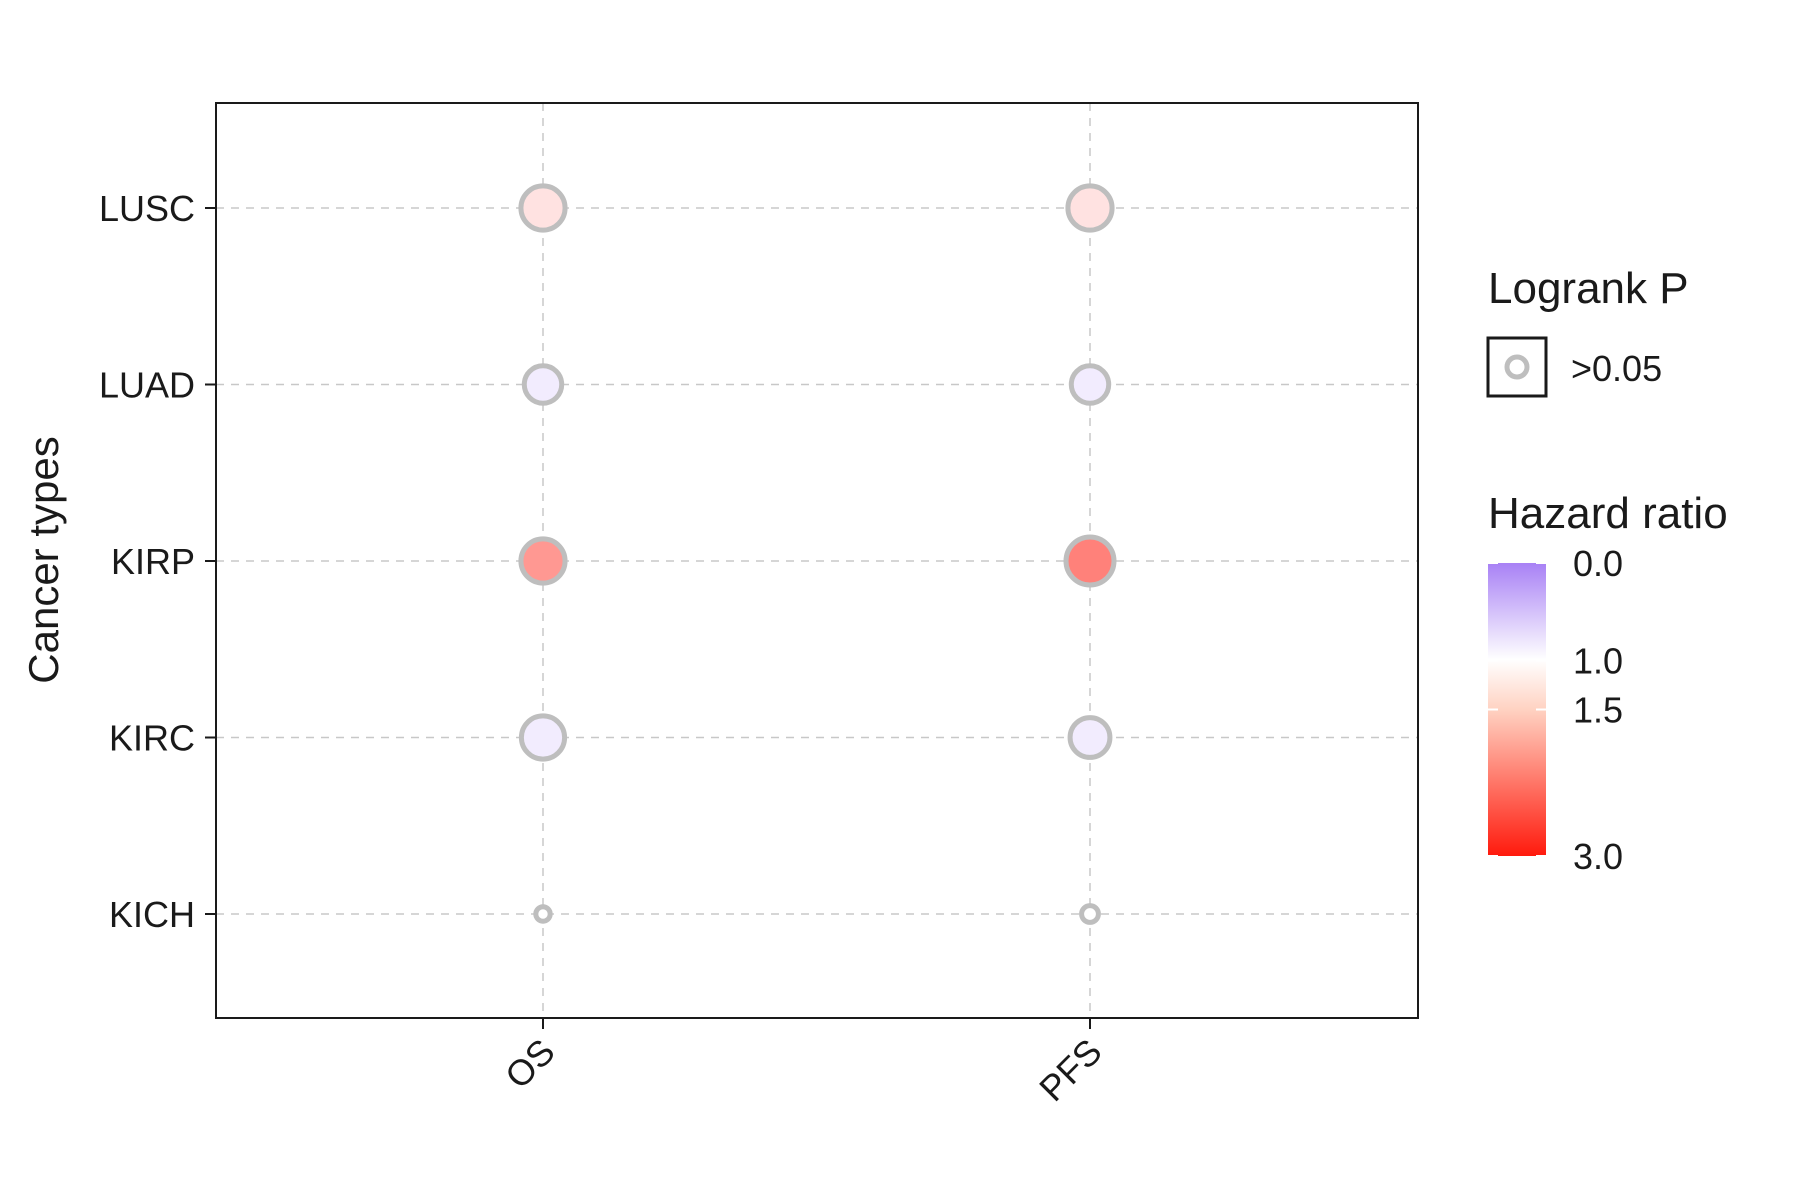 This screenshot has height=1200, width=1800. Describe the element at coordinates (1090, 737) in the screenshot. I see `point-kirc-pfs` at that location.